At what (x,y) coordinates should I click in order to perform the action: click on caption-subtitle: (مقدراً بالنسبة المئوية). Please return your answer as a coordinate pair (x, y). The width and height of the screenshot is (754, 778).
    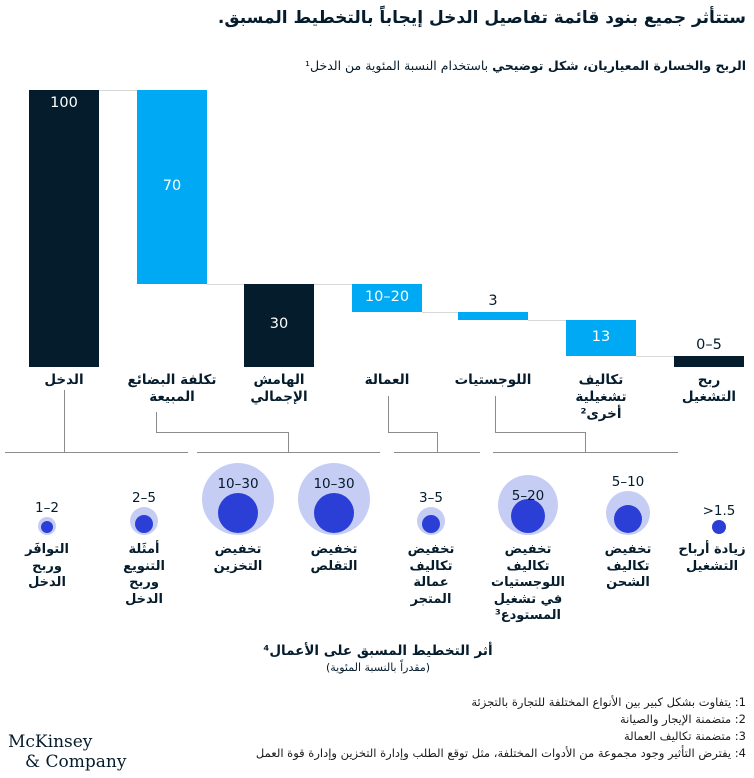
    Looking at the image, I should click on (378, 667).